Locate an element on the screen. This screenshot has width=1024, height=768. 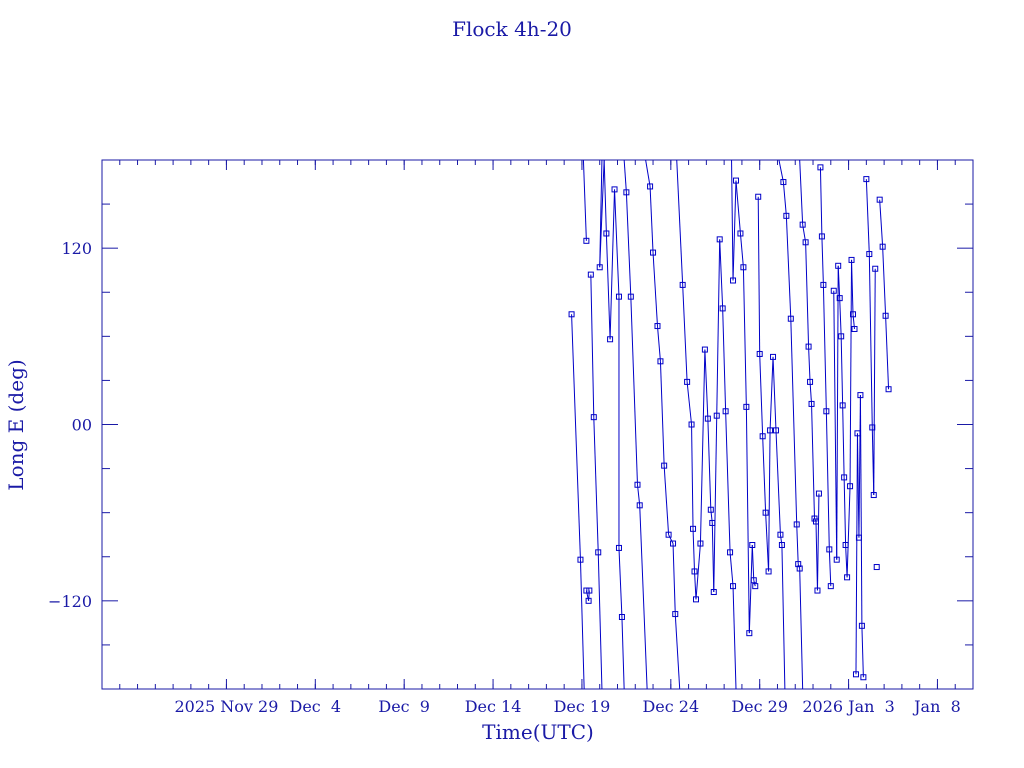
y-tick-label: −120 is located at coordinates (70, 601).